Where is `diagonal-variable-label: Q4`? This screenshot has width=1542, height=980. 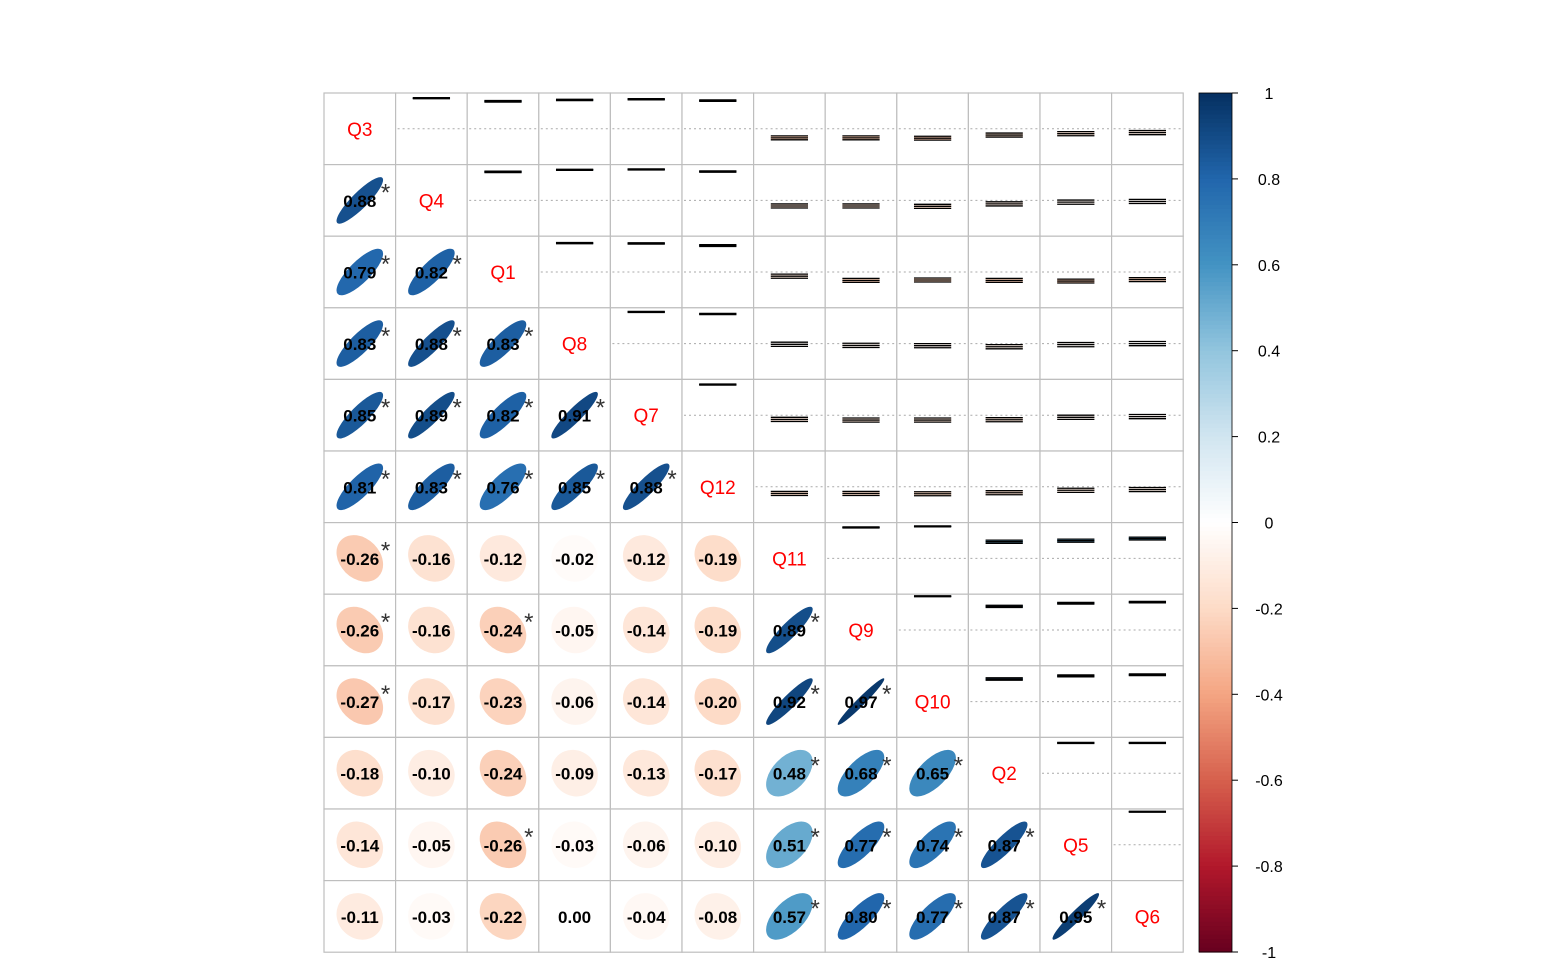
diagonal-variable-label: Q4 is located at coordinates (432, 201).